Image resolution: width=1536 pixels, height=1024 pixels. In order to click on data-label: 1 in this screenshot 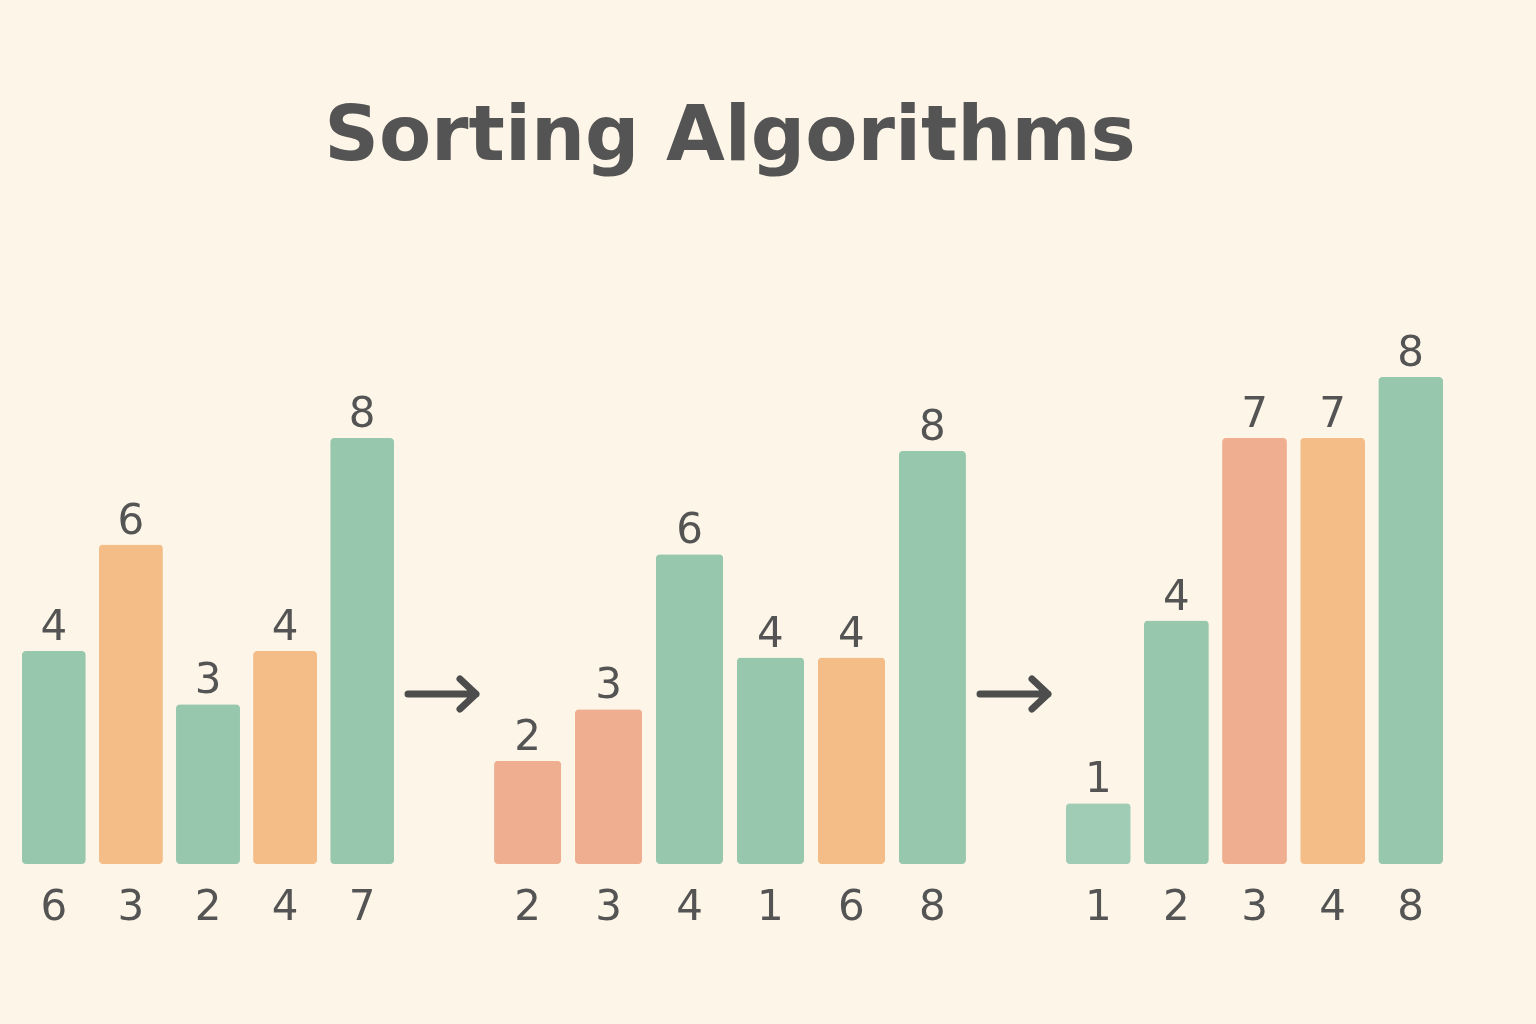, I will do `click(1098, 778)`.